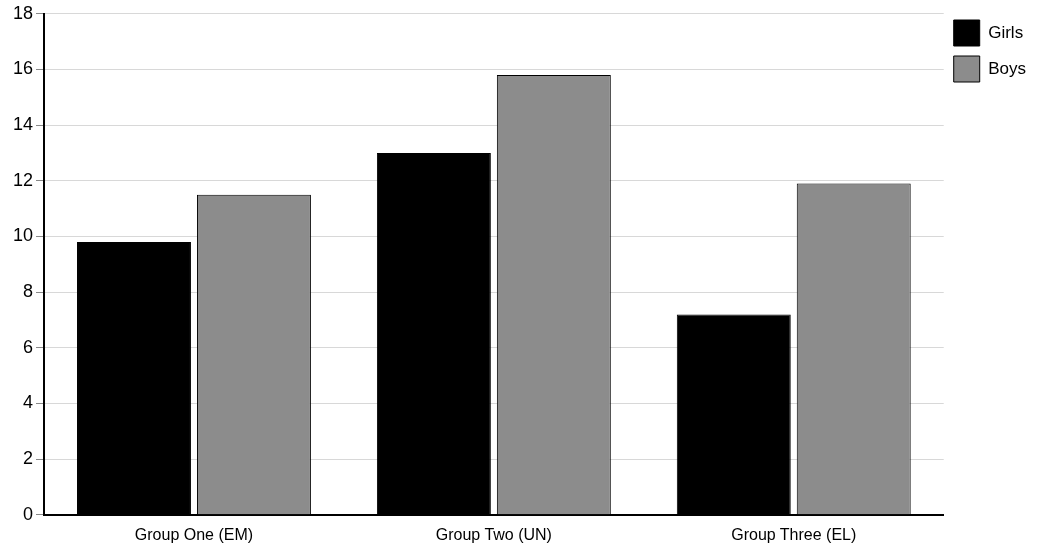 This screenshot has height=558, width=1046. I want to click on y-tick-label: 0, so click(28, 513).